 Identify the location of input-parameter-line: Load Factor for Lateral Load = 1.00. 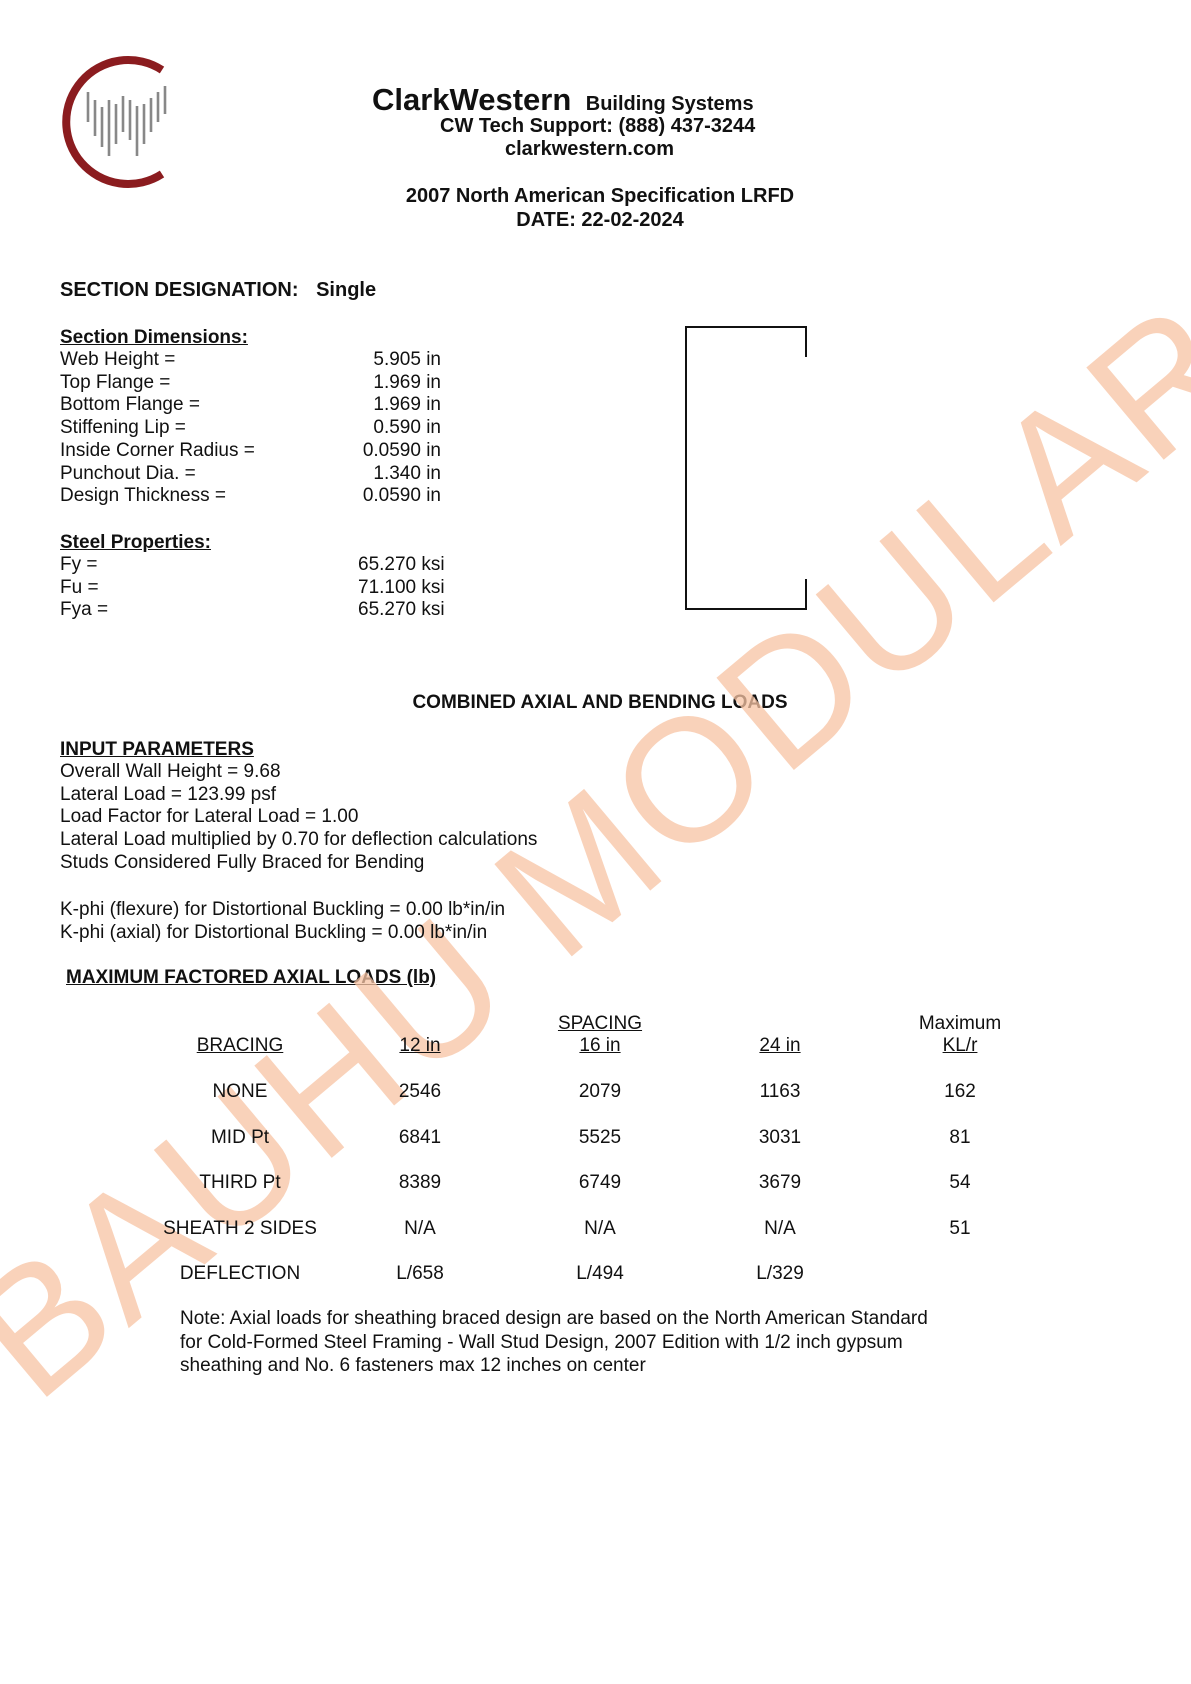
(209, 817).